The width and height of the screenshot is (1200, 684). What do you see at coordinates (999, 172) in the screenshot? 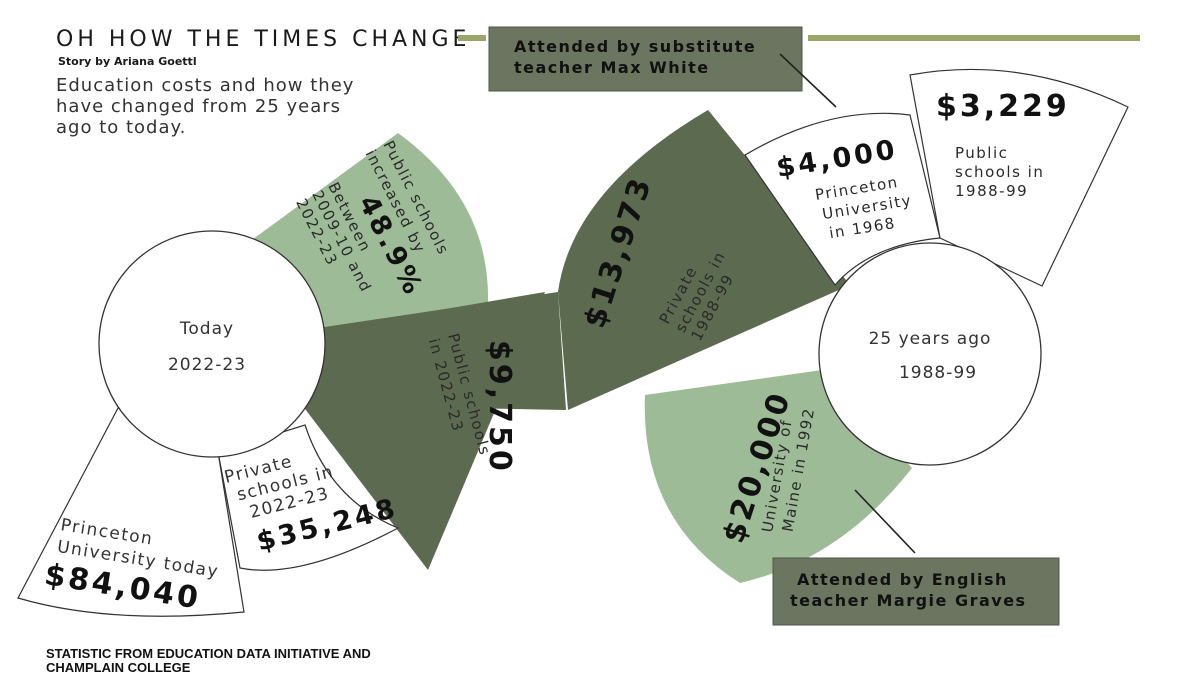
I see `public-past-line-2: schools in` at bounding box center [999, 172].